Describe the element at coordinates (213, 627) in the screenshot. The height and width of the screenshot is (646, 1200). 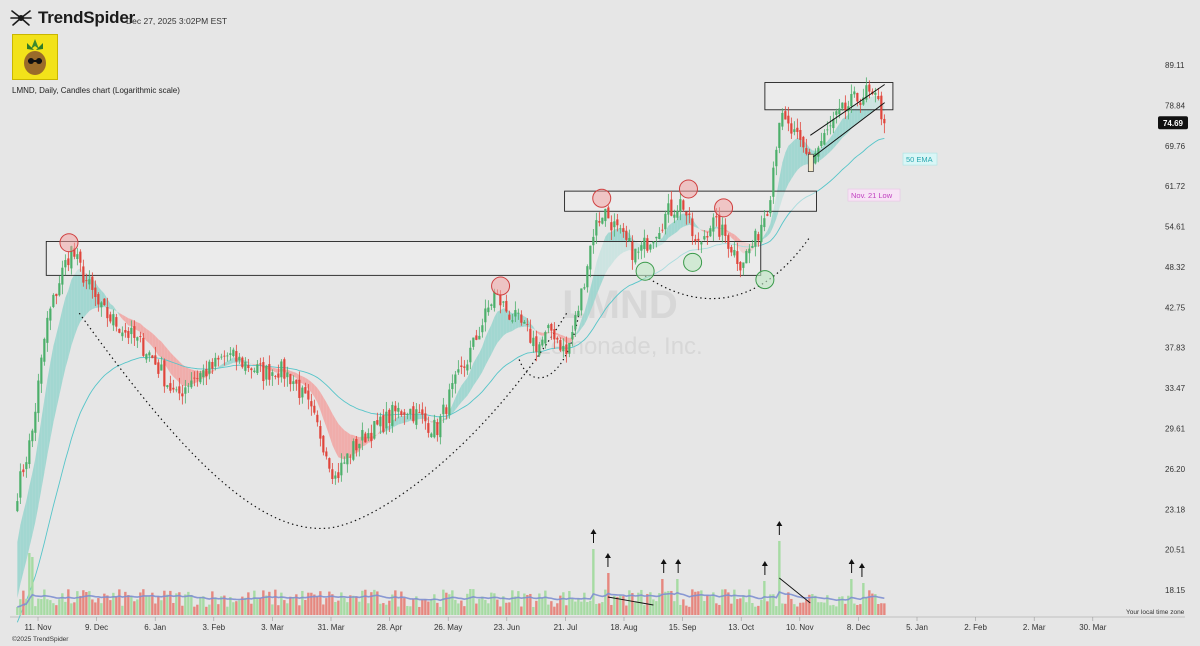
I see `x-tick-label: 3. Feb` at that location.